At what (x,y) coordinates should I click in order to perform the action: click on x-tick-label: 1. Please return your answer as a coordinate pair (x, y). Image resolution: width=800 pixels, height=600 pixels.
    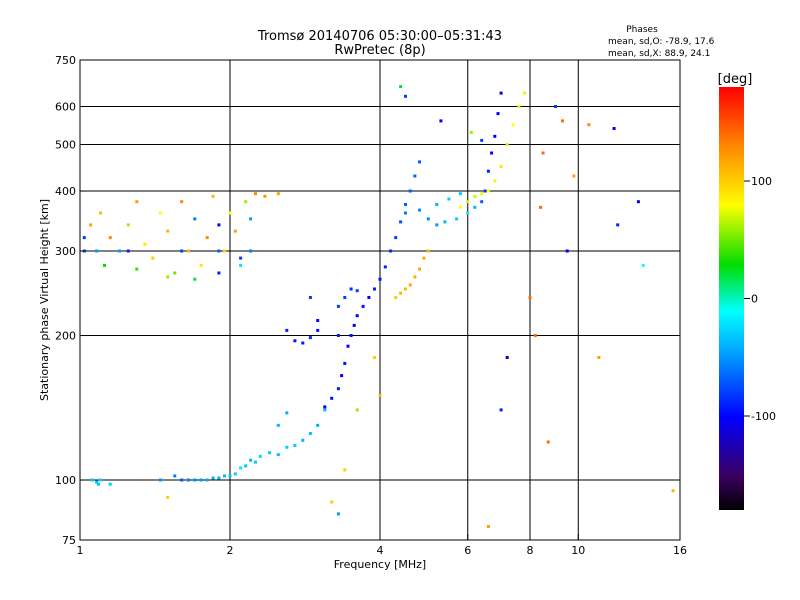
    Looking at the image, I should click on (80, 550).